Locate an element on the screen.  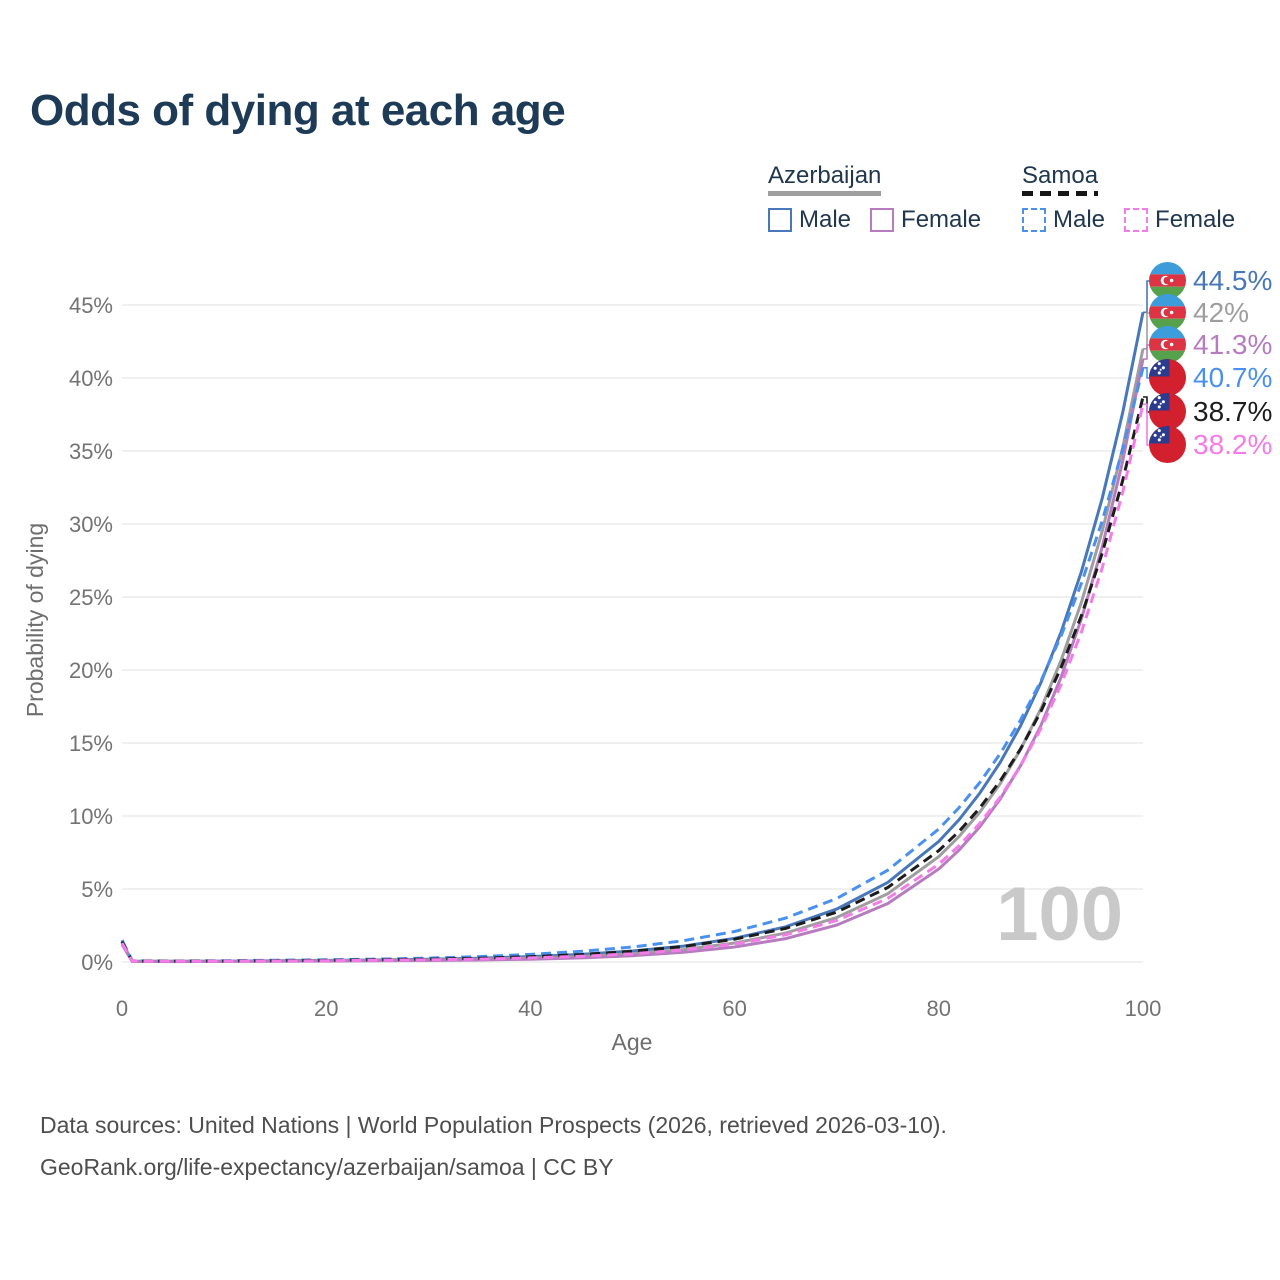
x-tick-label: 80 is located at coordinates (939, 1008).